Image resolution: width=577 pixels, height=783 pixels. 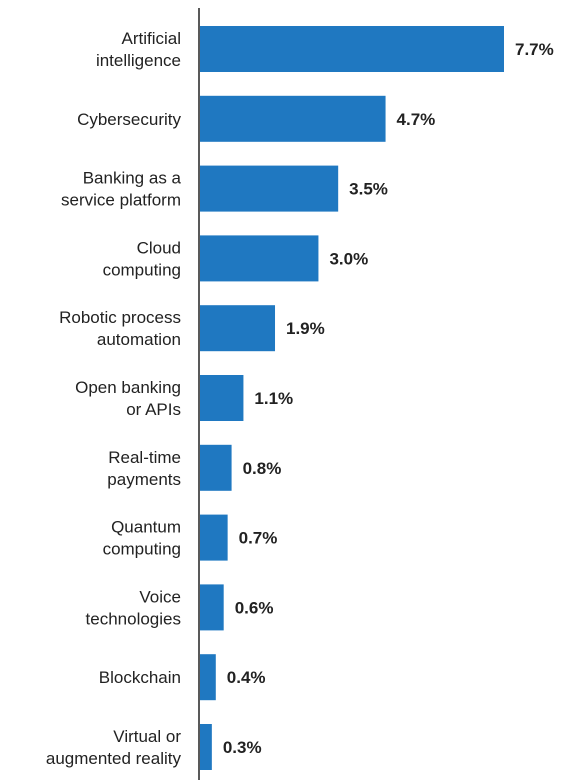 What do you see at coordinates (262, 468) in the screenshot?
I see `value-label: 0.8%` at bounding box center [262, 468].